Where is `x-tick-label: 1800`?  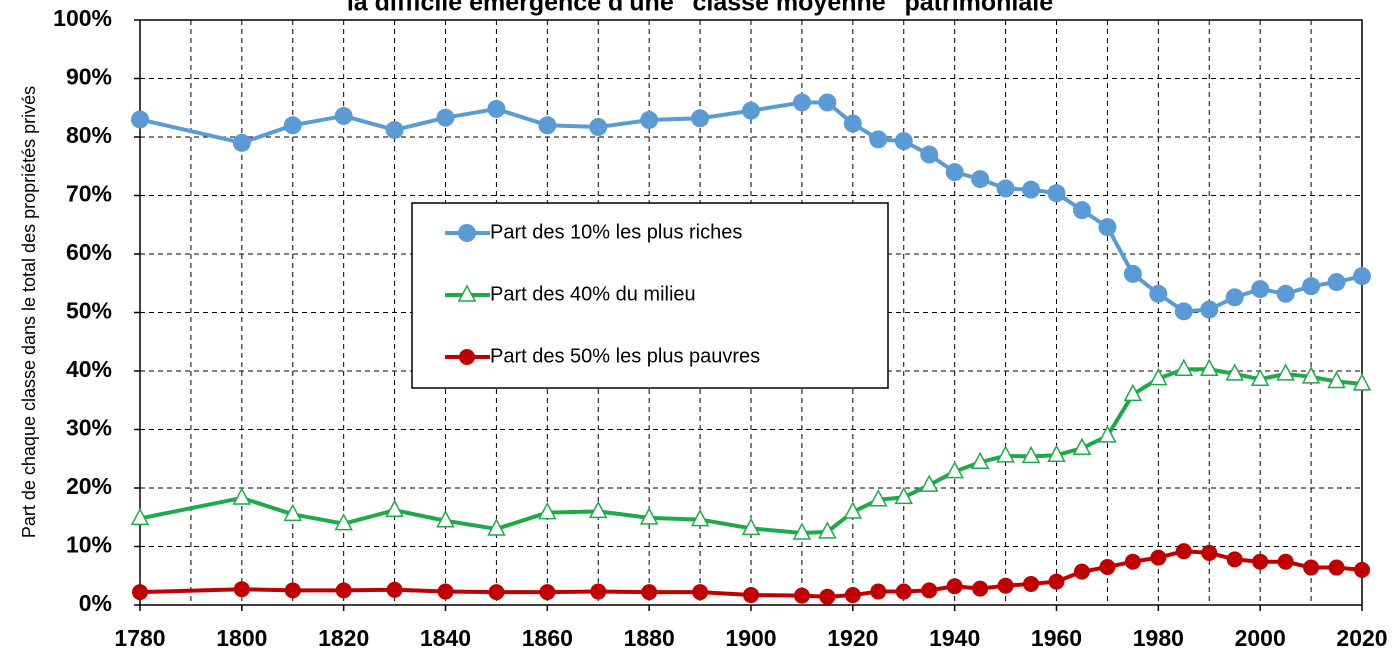
x-tick-label: 1800 is located at coordinates (241, 638).